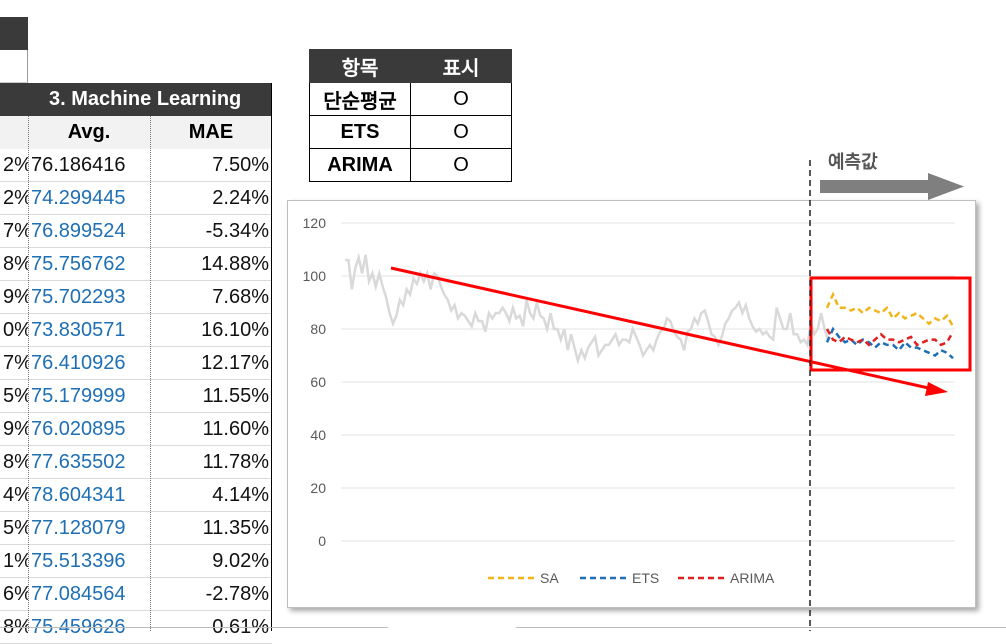 This screenshot has width=1006, height=644. Describe the element at coordinates (549, 578) in the screenshot. I see `legend-label-sa: SA` at that location.